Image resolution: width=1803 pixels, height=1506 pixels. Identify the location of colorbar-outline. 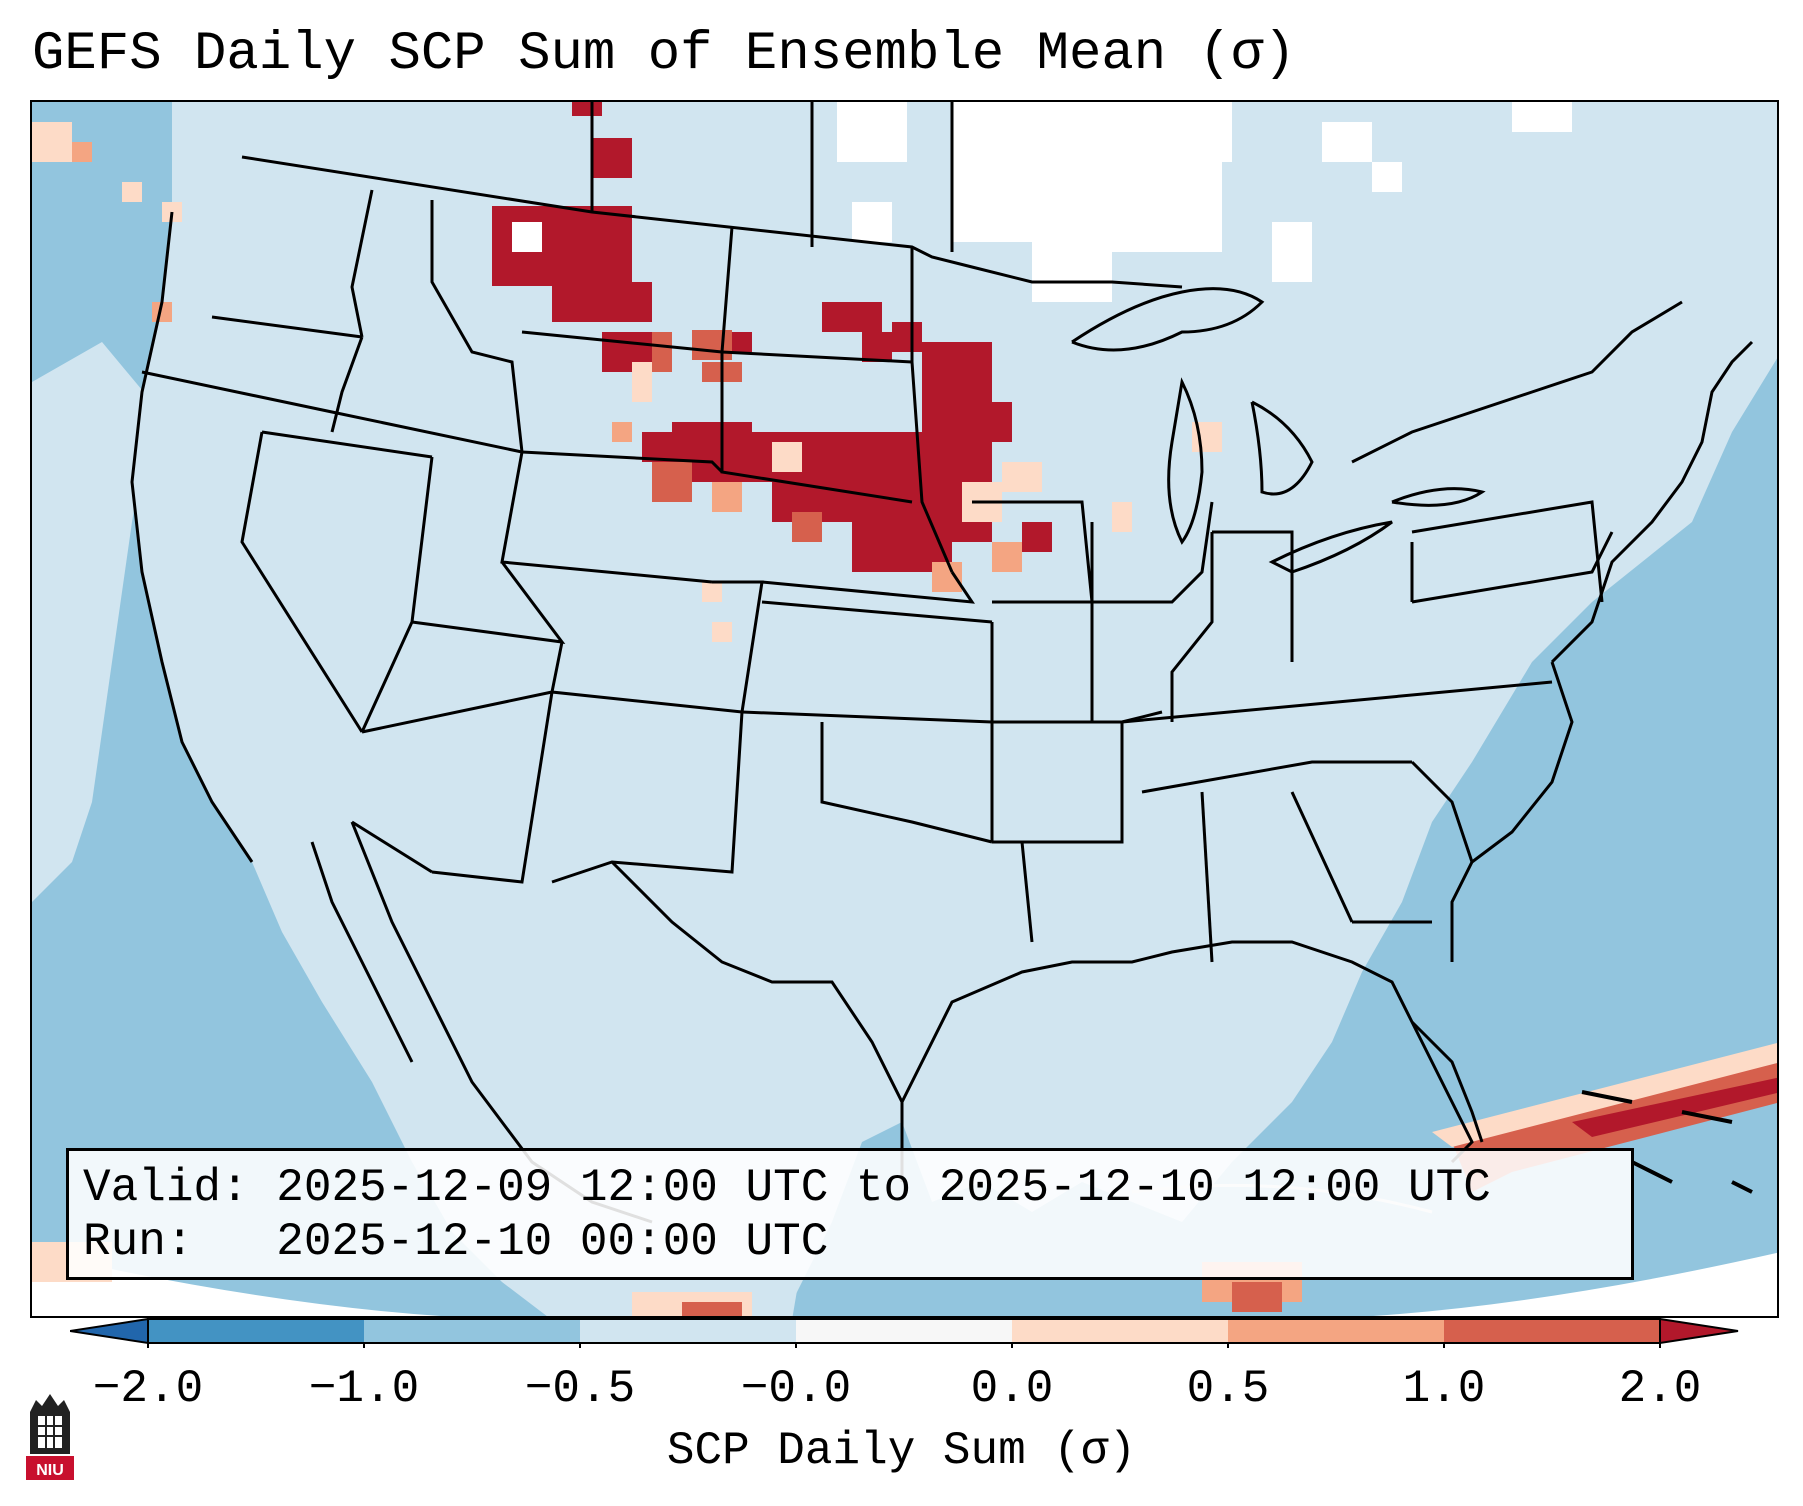
(904, 1331).